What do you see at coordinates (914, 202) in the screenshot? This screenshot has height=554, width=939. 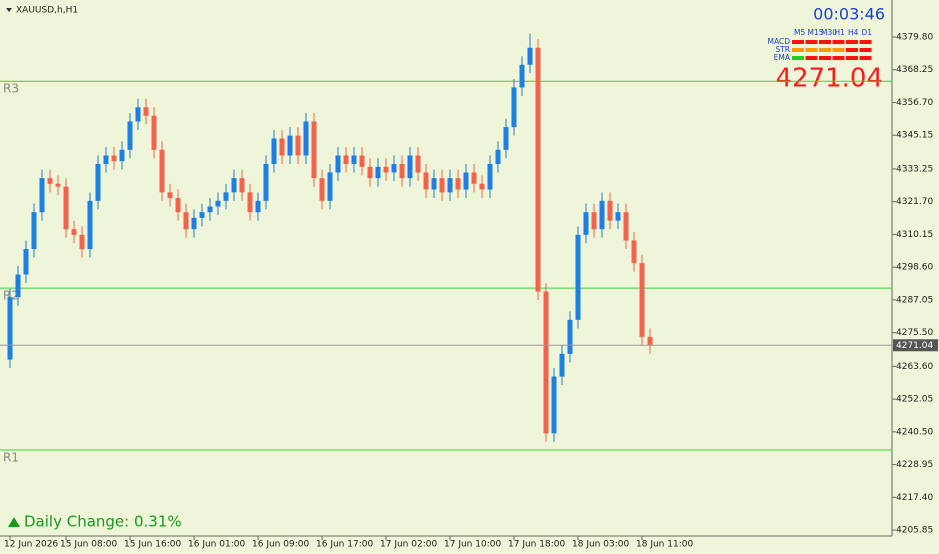 I see `y-tick-label: 4321.70` at bounding box center [914, 202].